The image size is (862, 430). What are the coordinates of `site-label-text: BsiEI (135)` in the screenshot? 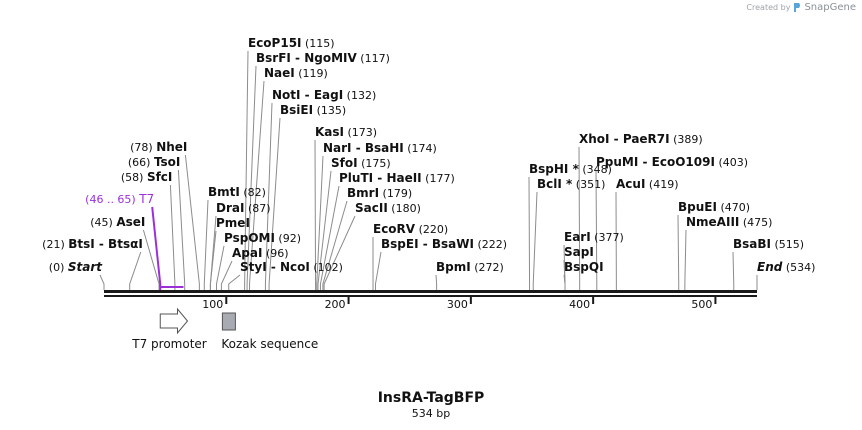 It's located at (313, 110).